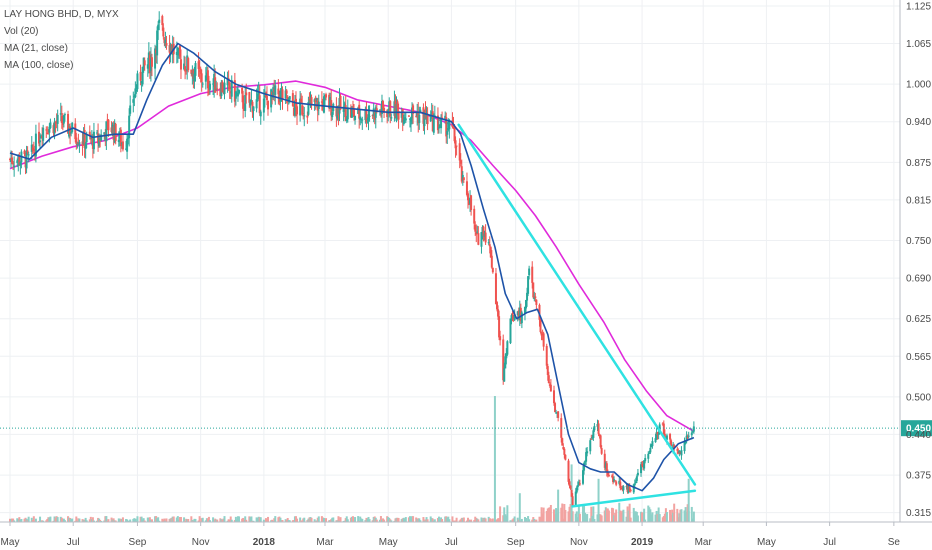 This screenshot has height=550, width=932. What do you see at coordinates (36, 48) in the screenshot?
I see `legend-ma21: MA (21, close)` at bounding box center [36, 48].